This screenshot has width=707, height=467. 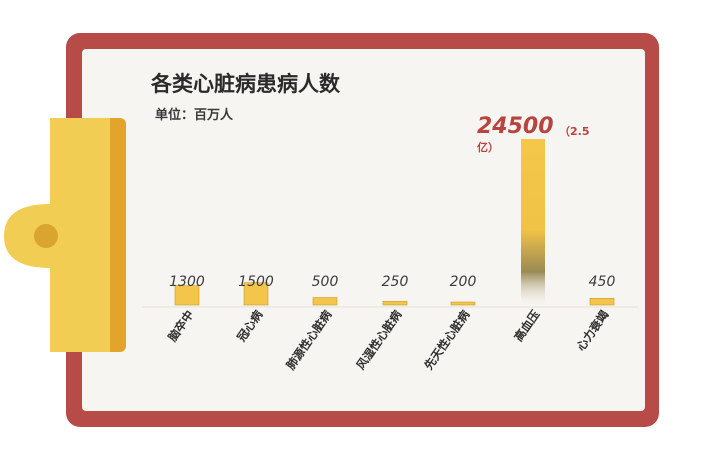 What do you see at coordinates (308, 339) in the screenshot?
I see `category-label-3: 肺源性心脏病` at bounding box center [308, 339].